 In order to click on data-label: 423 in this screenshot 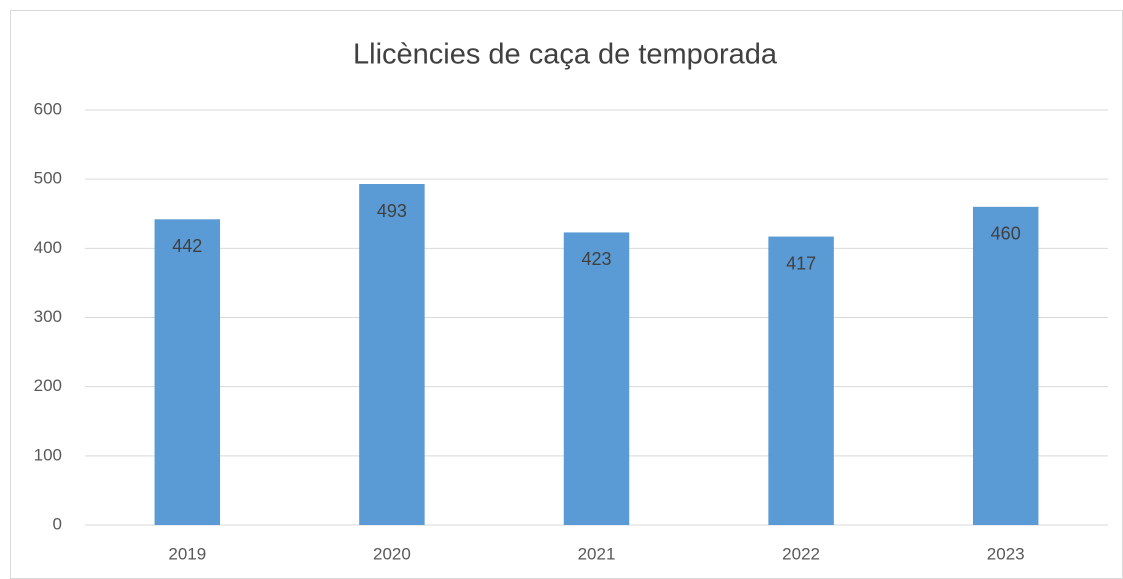, I will do `click(596, 259)`.